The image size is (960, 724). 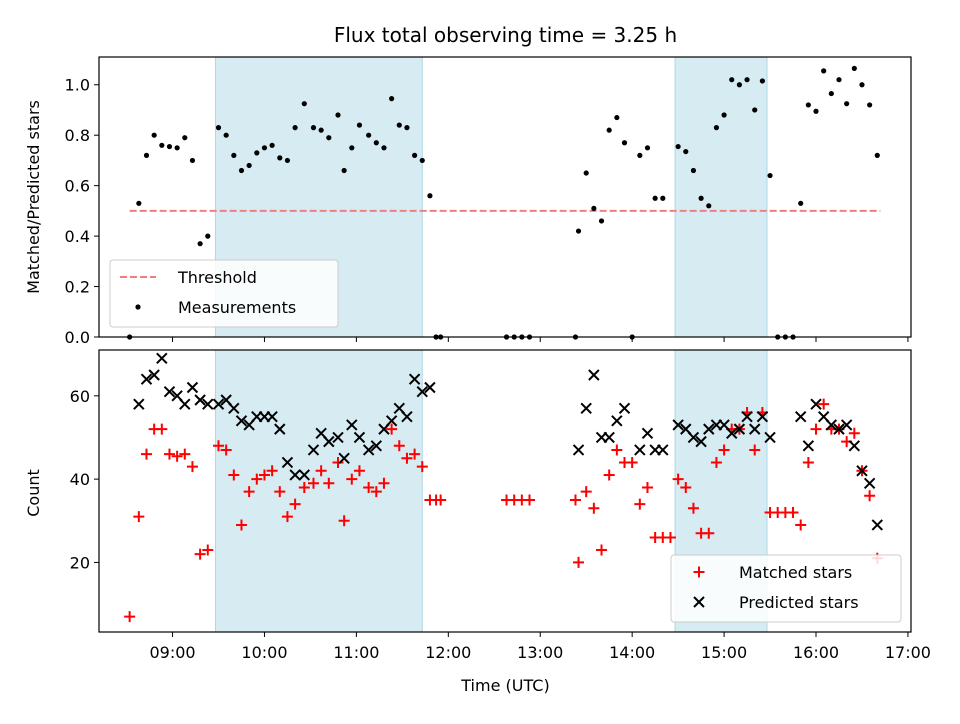 What do you see at coordinates (77, 337) in the screenshot?
I see `top-ytick-label: 0.0` at bounding box center [77, 337].